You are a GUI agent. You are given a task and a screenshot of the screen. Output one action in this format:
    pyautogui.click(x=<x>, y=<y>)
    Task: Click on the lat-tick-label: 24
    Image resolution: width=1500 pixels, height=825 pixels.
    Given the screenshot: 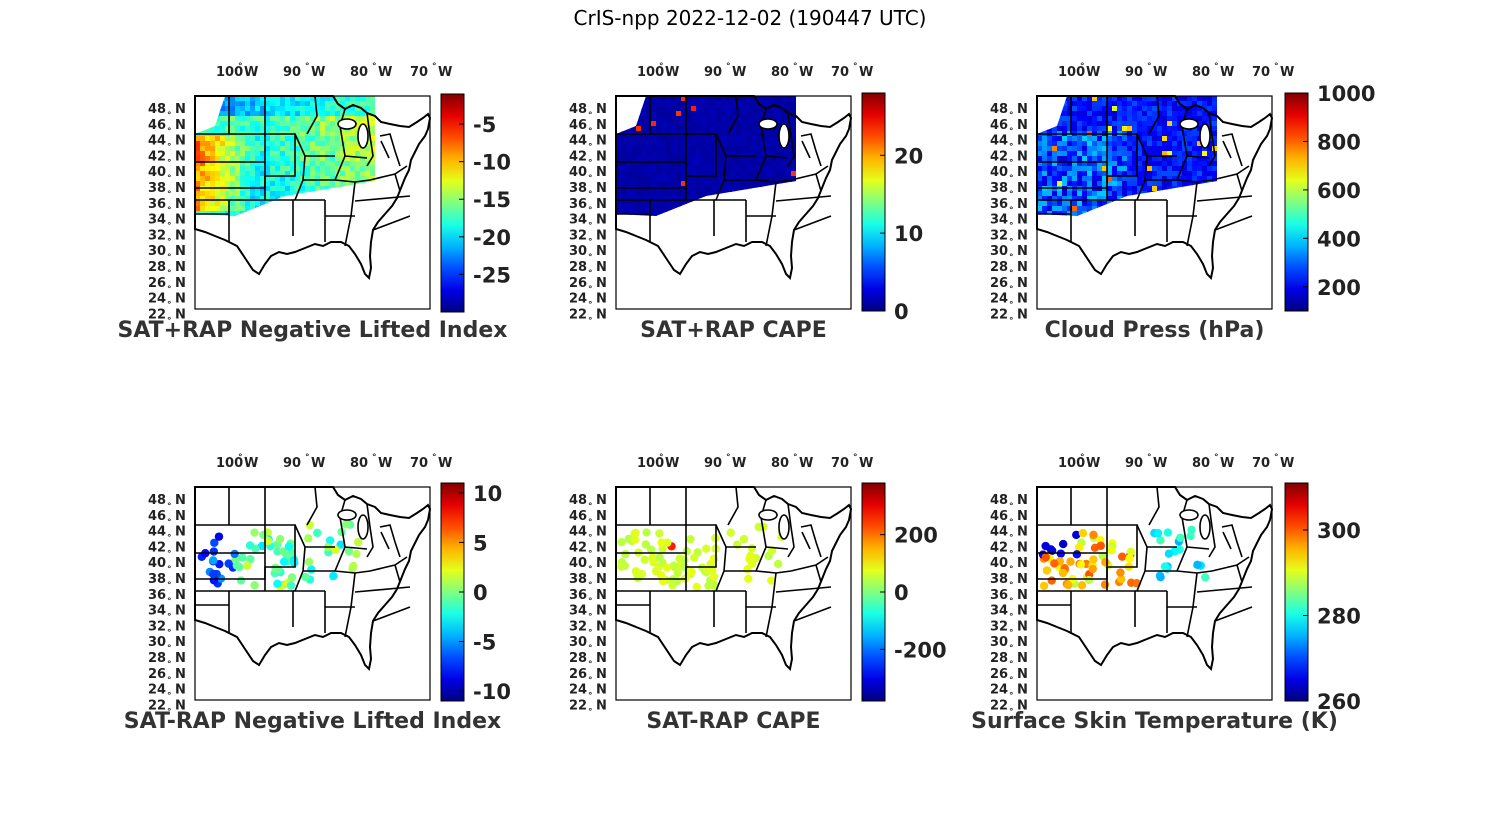 What is the action you would take?
    pyautogui.click(x=999, y=690)
    